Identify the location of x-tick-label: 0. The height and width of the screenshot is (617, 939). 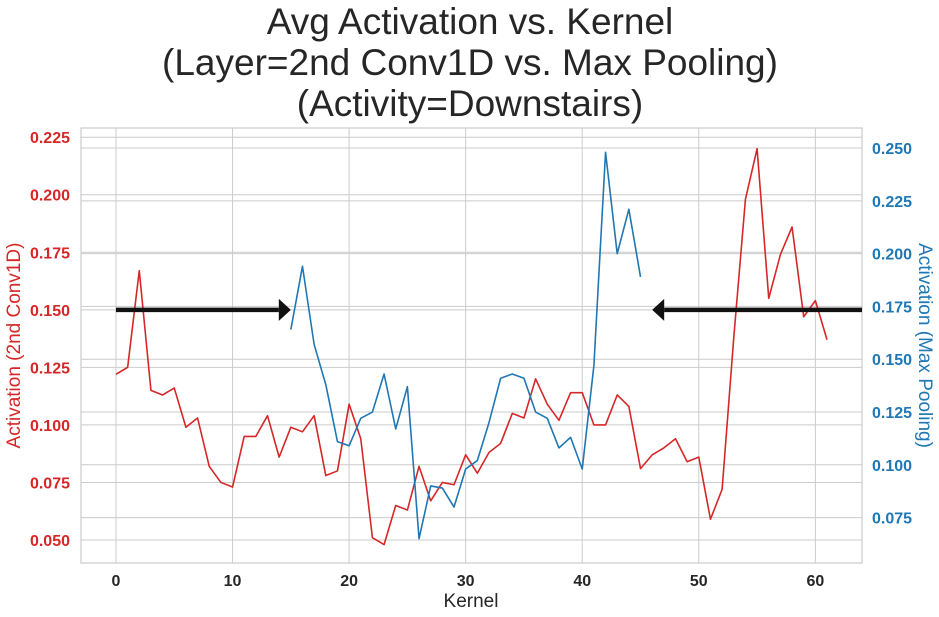
(116, 581).